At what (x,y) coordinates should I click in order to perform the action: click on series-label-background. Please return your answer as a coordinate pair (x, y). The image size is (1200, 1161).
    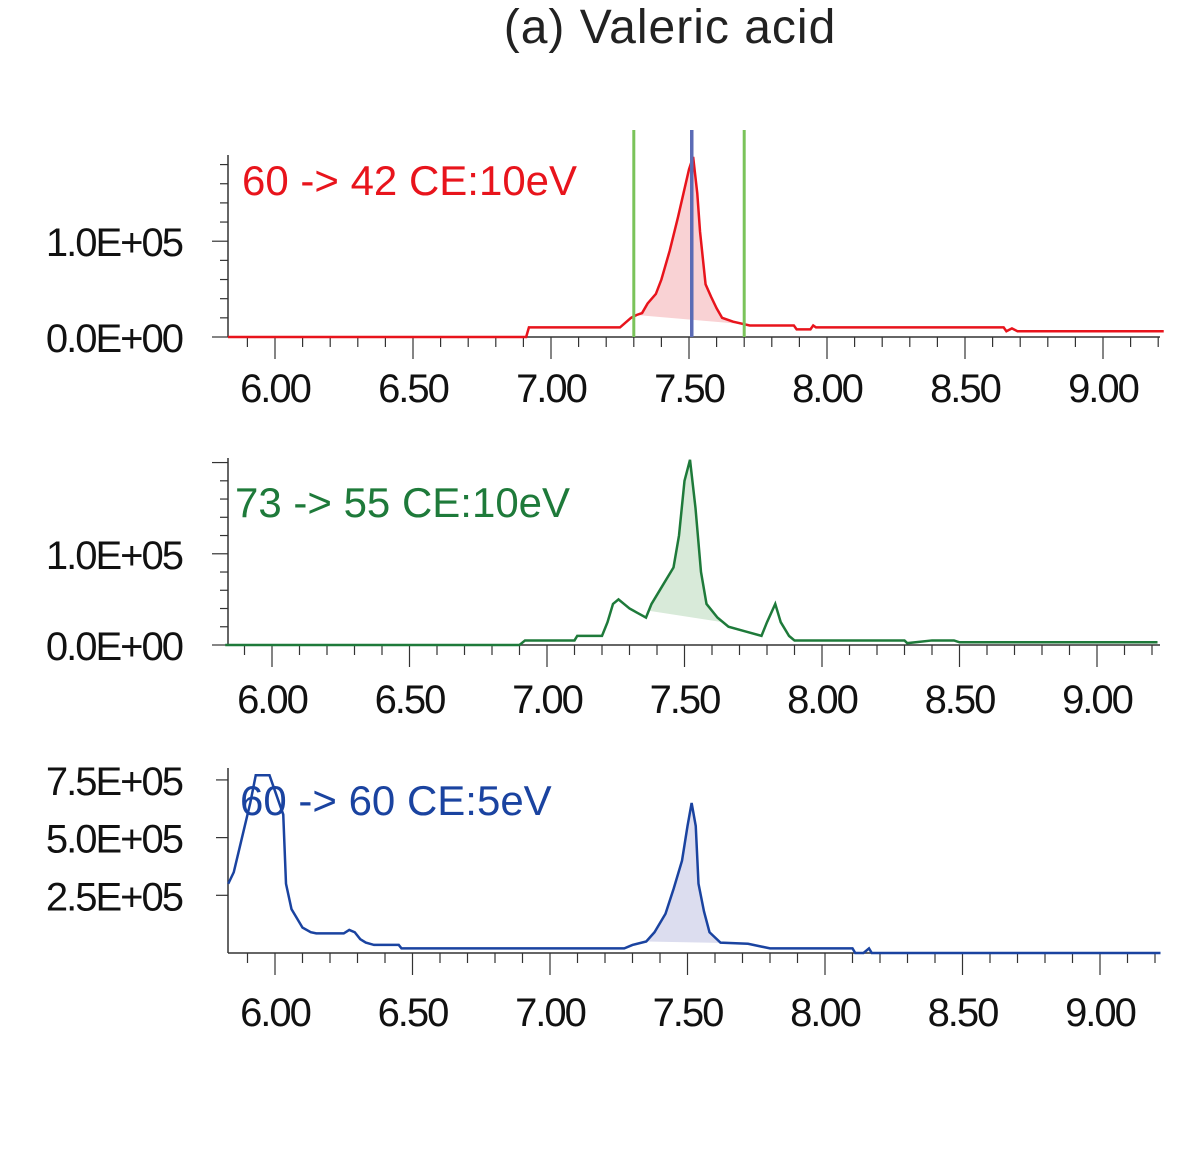
    Looking at the image, I should click on (411, 181).